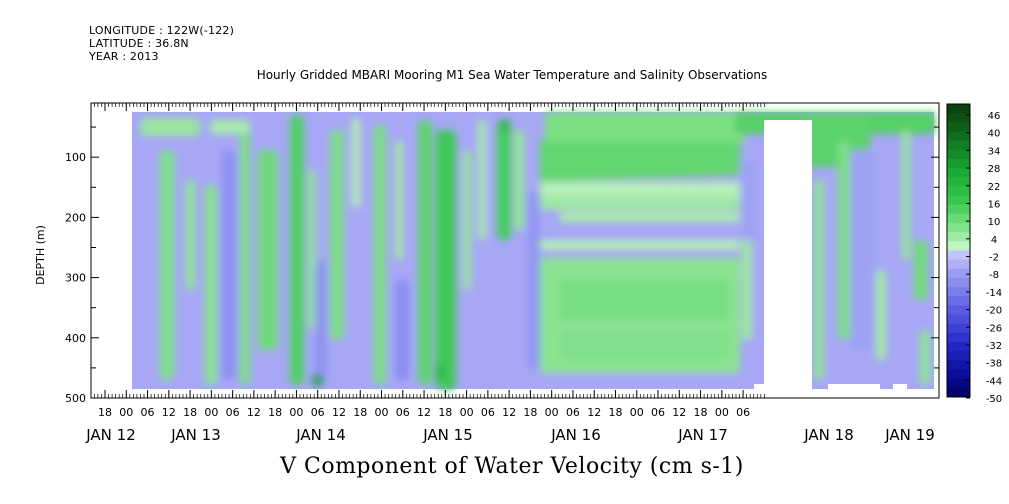 This screenshot has height=504, width=1009. What do you see at coordinates (139, 43) in the screenshot?
I see `latitude-label: LATITUDE : 36.8N` at bounding box center [139, 43].